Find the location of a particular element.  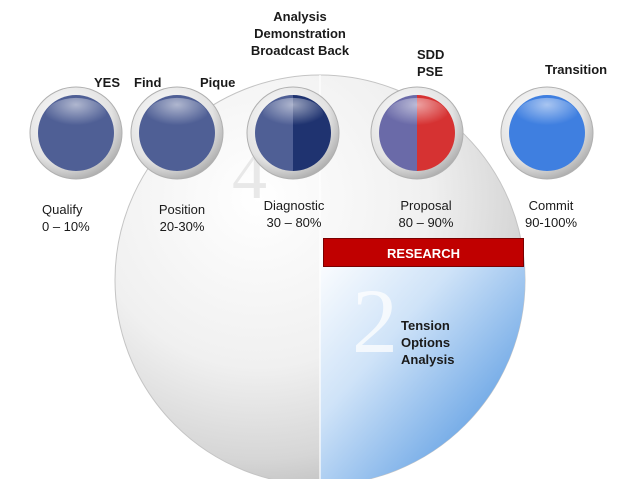

label-yes: YES is located at coordinates (107, 82).